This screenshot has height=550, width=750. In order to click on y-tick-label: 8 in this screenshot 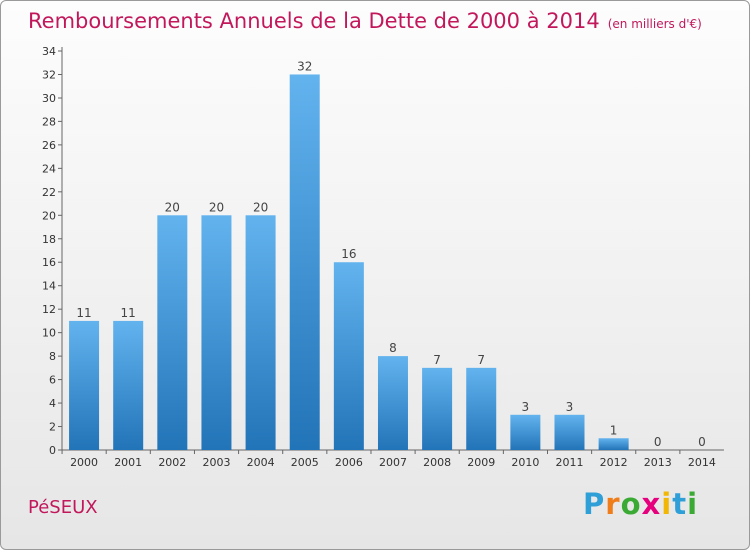, I will do `click(52, 356)`.